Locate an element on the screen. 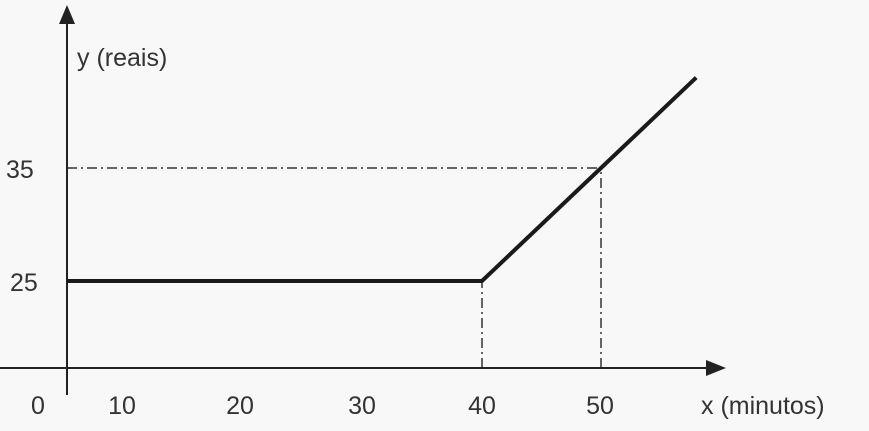  x-axis-label: x (minutos) is located at coordinates (763, 406).